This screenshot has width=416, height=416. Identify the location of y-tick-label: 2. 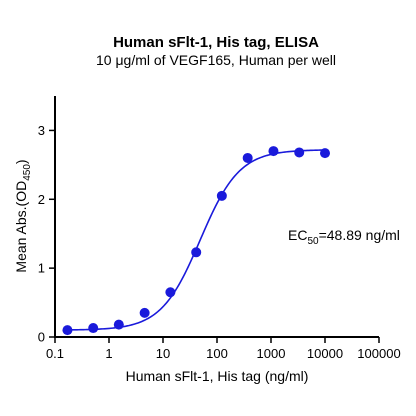
(41, 199).